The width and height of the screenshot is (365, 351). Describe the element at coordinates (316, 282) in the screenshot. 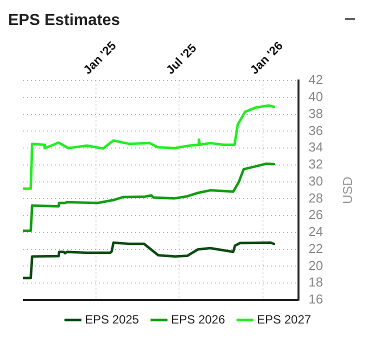

I see `y-tick-label: 18` at that location.